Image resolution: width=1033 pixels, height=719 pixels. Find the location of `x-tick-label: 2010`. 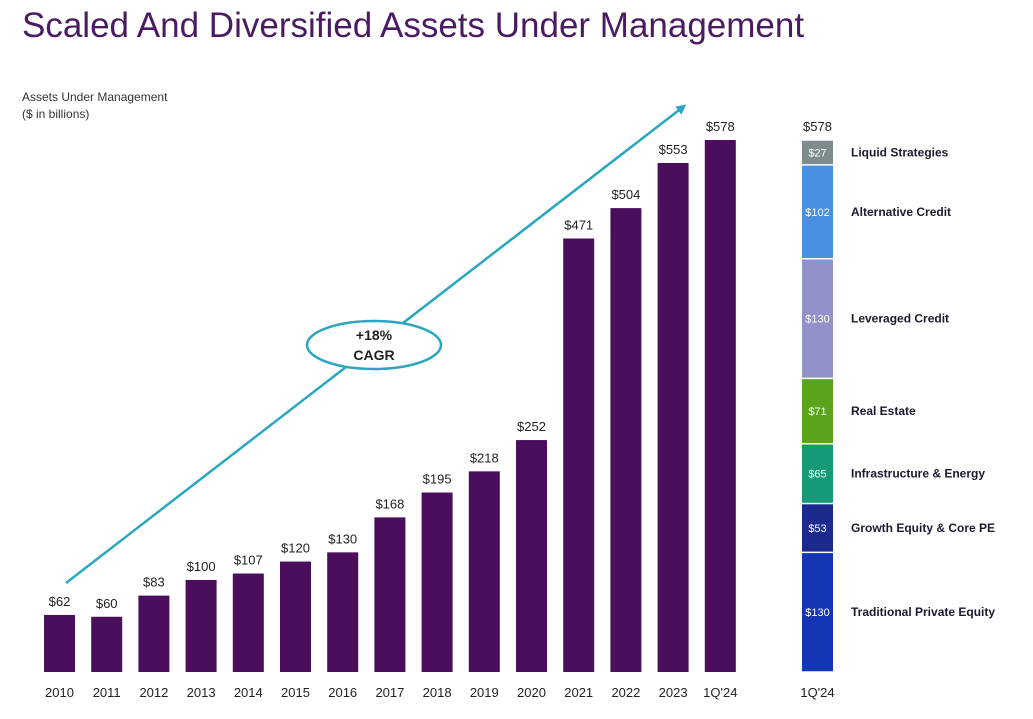

x-tick-label: 2010 is located at coordinates (59, 692).